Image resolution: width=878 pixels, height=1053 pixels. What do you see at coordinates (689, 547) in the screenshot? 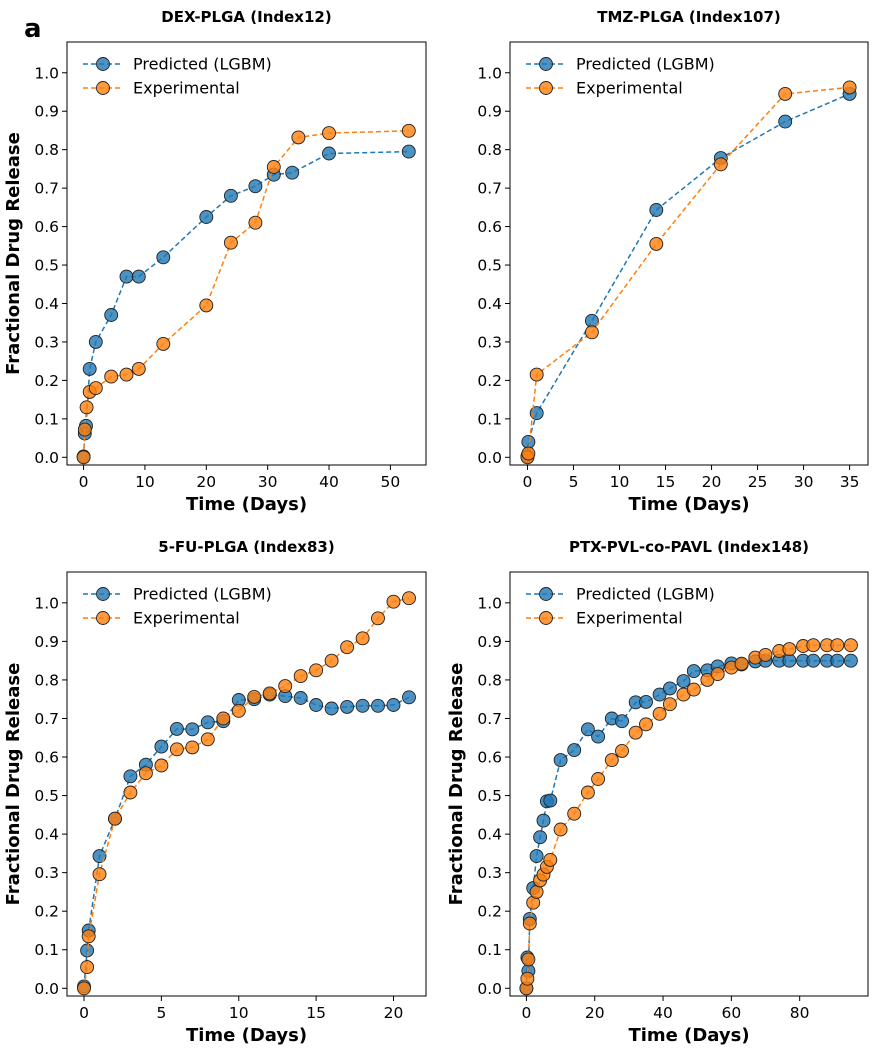
I see `chart-title: PTX-PVL-co-PAVL (Index148)` at bounding box center [689, 547].